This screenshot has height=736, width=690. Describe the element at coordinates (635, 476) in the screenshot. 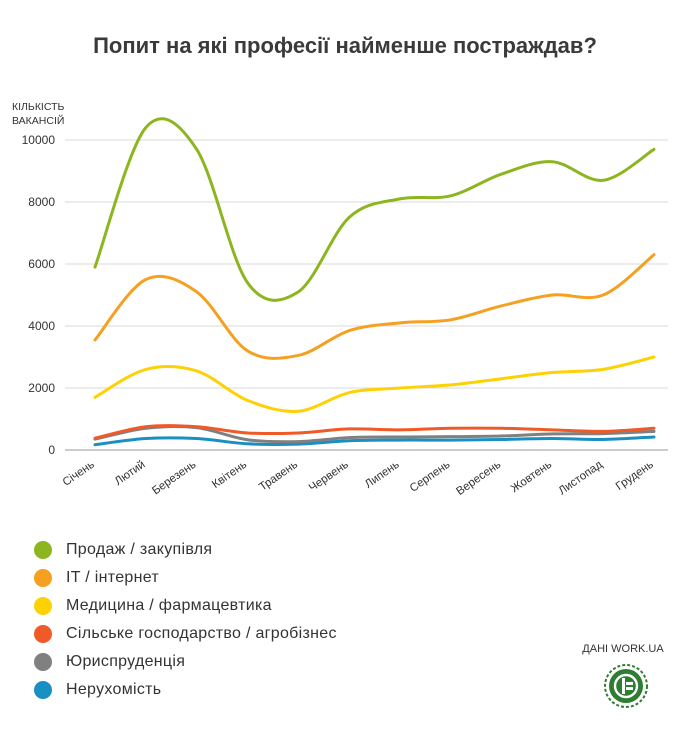

I see `x-tick-label: Грудень` at that location.